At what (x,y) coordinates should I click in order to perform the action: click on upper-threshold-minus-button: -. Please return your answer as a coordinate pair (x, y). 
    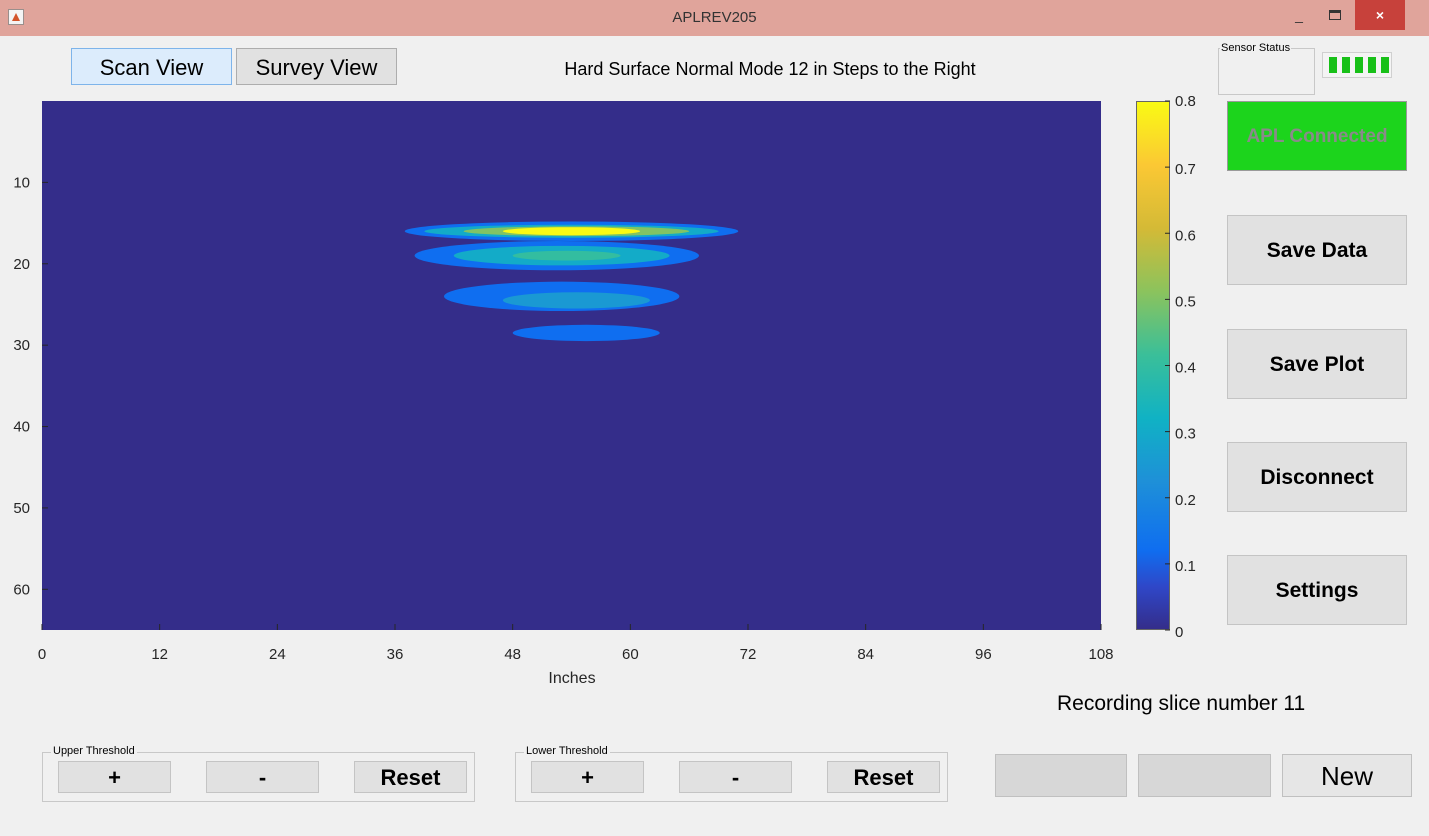
    Looking at the image, I should click on (262, 777).